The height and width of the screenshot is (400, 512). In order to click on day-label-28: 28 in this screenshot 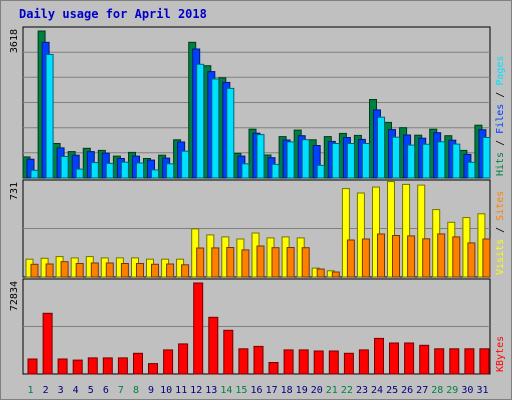, I will do `click(437, 390)`.